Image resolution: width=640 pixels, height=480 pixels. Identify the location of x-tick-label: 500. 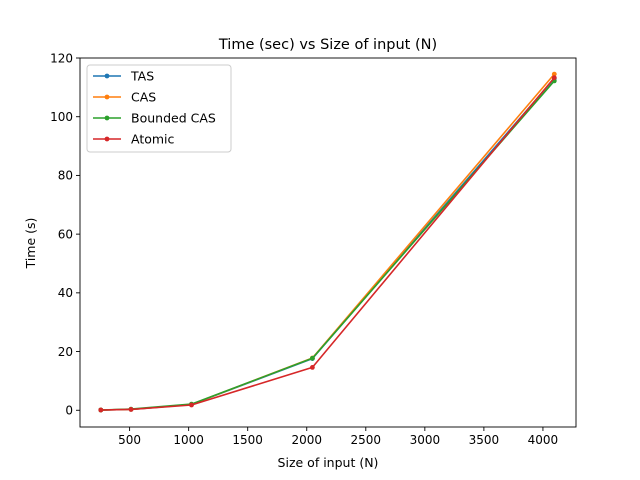
(129, 440).